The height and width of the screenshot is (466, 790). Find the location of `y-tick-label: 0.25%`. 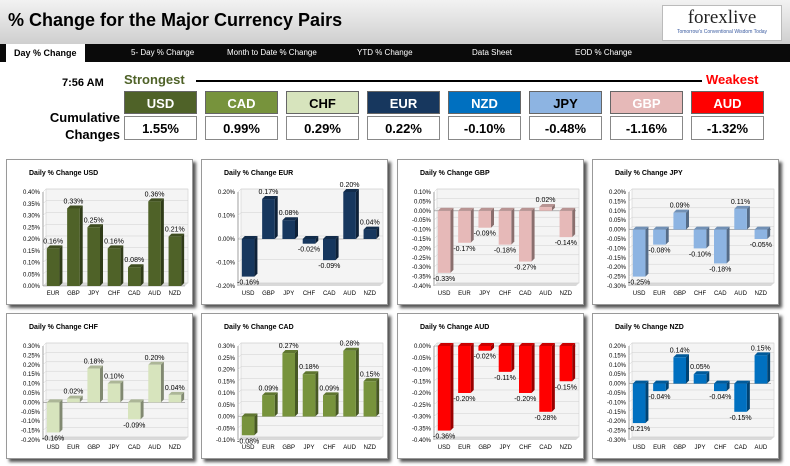

y-tick-label: 0.25% is located at coordinates (32, 356).